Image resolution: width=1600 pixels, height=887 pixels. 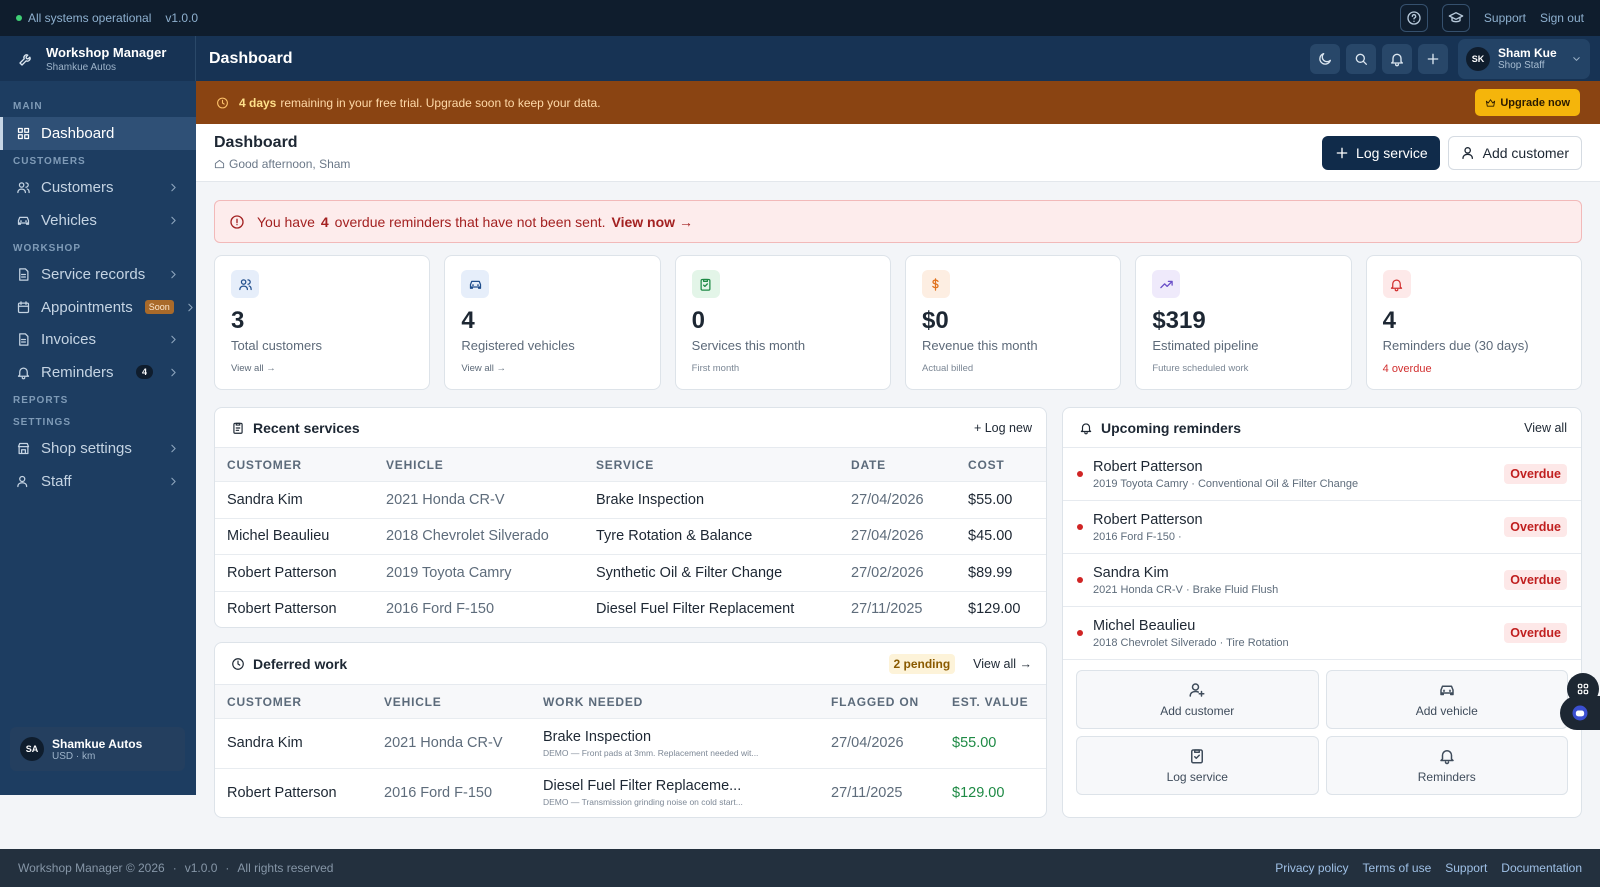 I want to click on user-name: Sham Kue, so click(x=1527, y=53).